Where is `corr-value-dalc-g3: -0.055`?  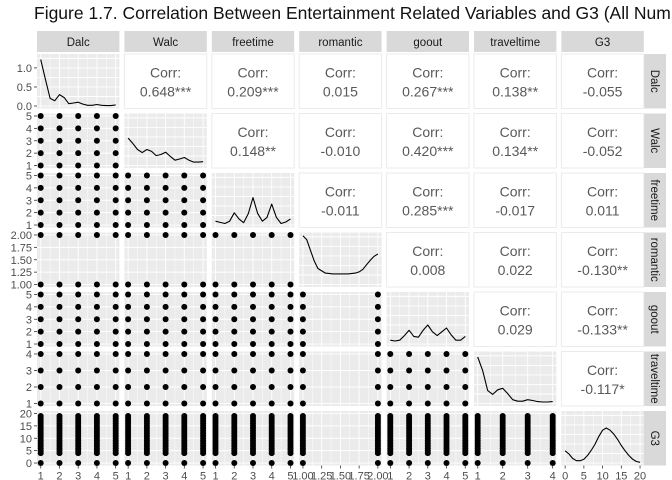
corr-value-dalc-g3: -0.055 is located at coordinates (603, 91).